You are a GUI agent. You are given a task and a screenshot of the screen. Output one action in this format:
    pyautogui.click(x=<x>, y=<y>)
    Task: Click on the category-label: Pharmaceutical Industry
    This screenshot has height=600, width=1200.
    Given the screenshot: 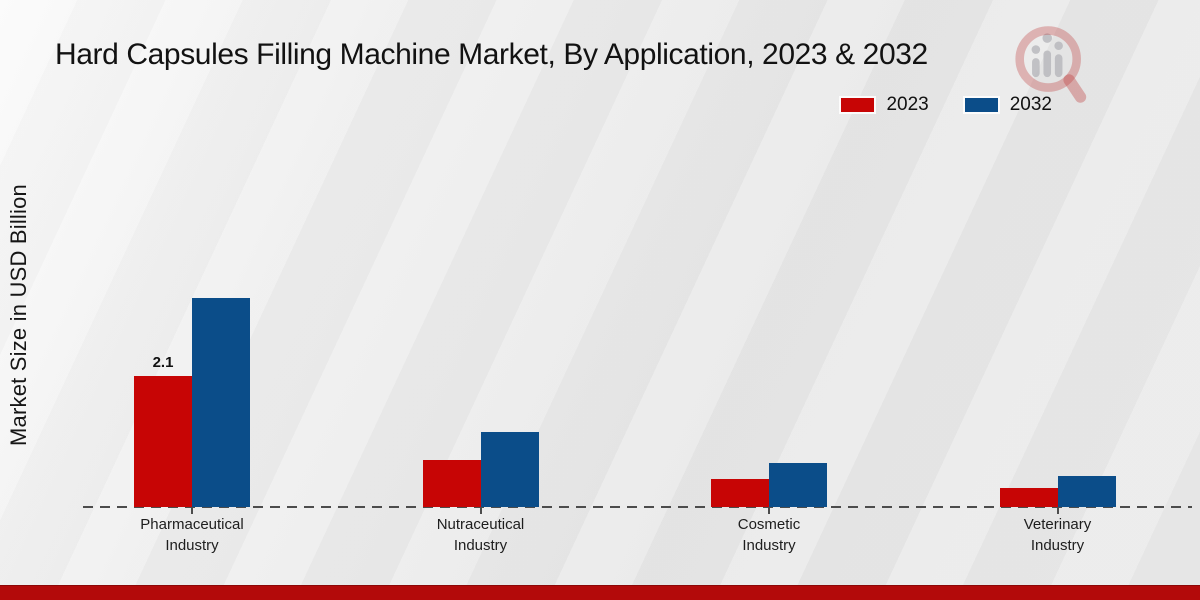 What is the action you would take?
    pyautogui.click(x=192, y=535)
    